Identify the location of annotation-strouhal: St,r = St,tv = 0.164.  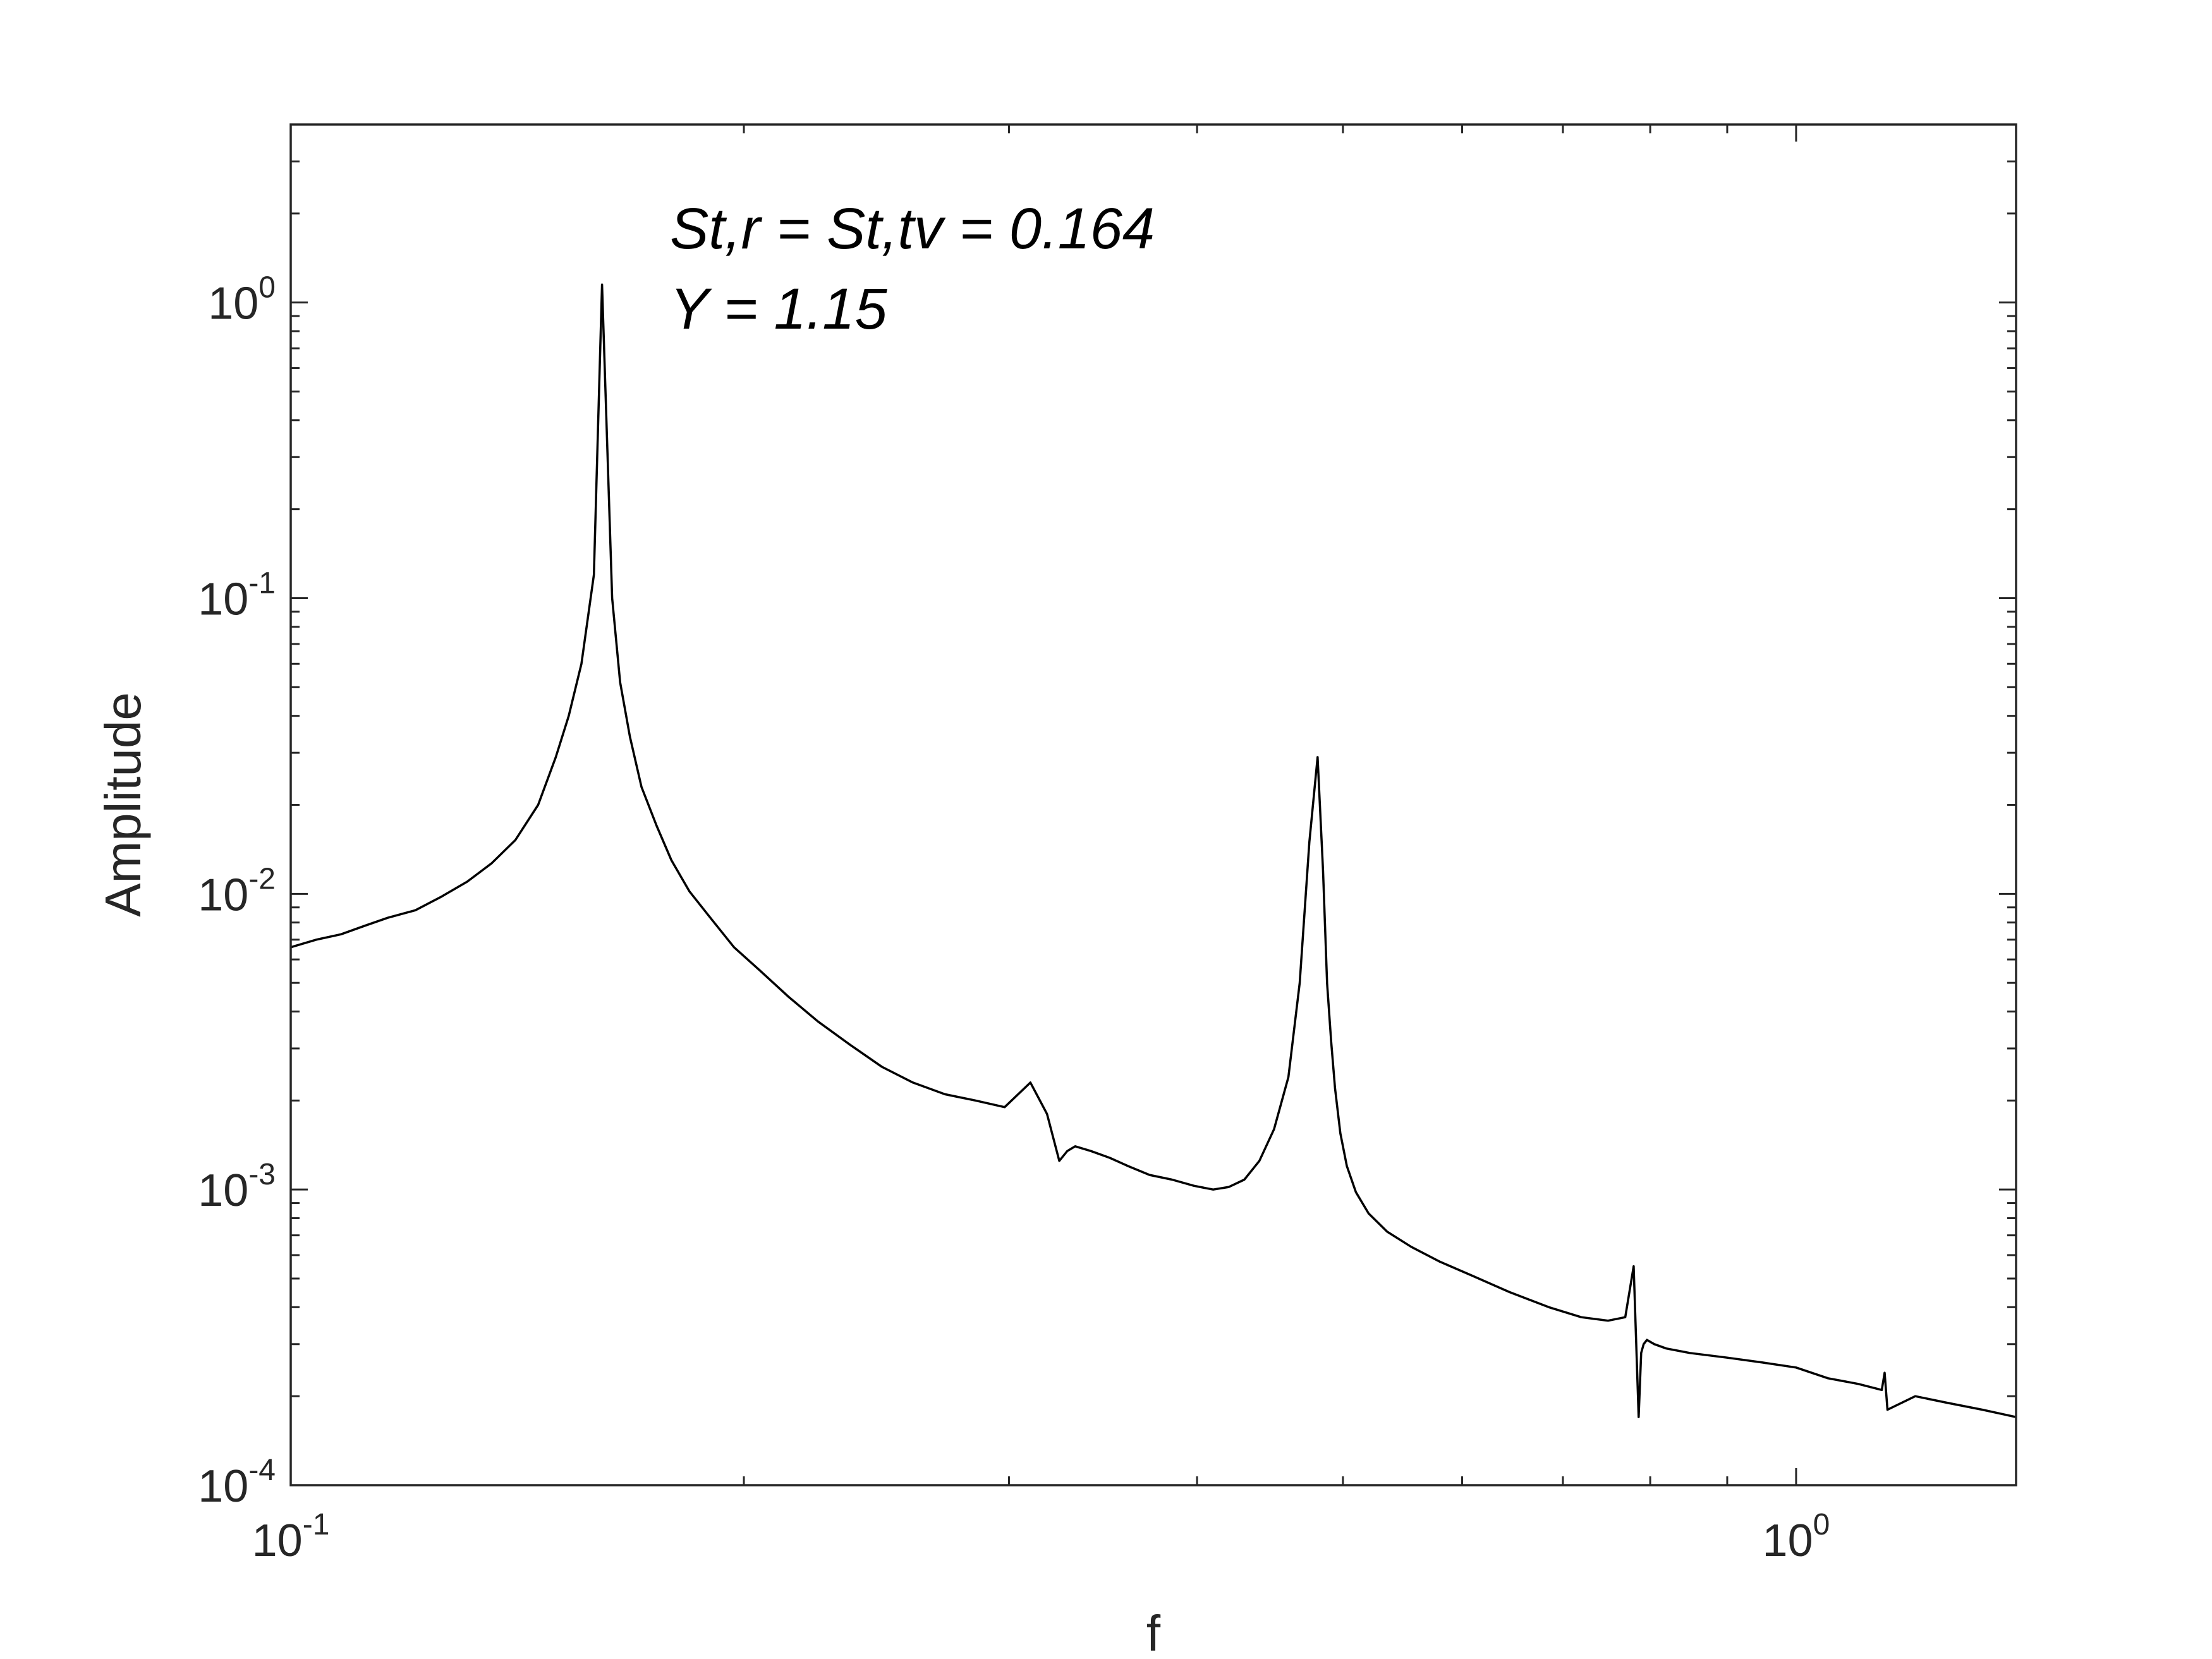
(913, 229).